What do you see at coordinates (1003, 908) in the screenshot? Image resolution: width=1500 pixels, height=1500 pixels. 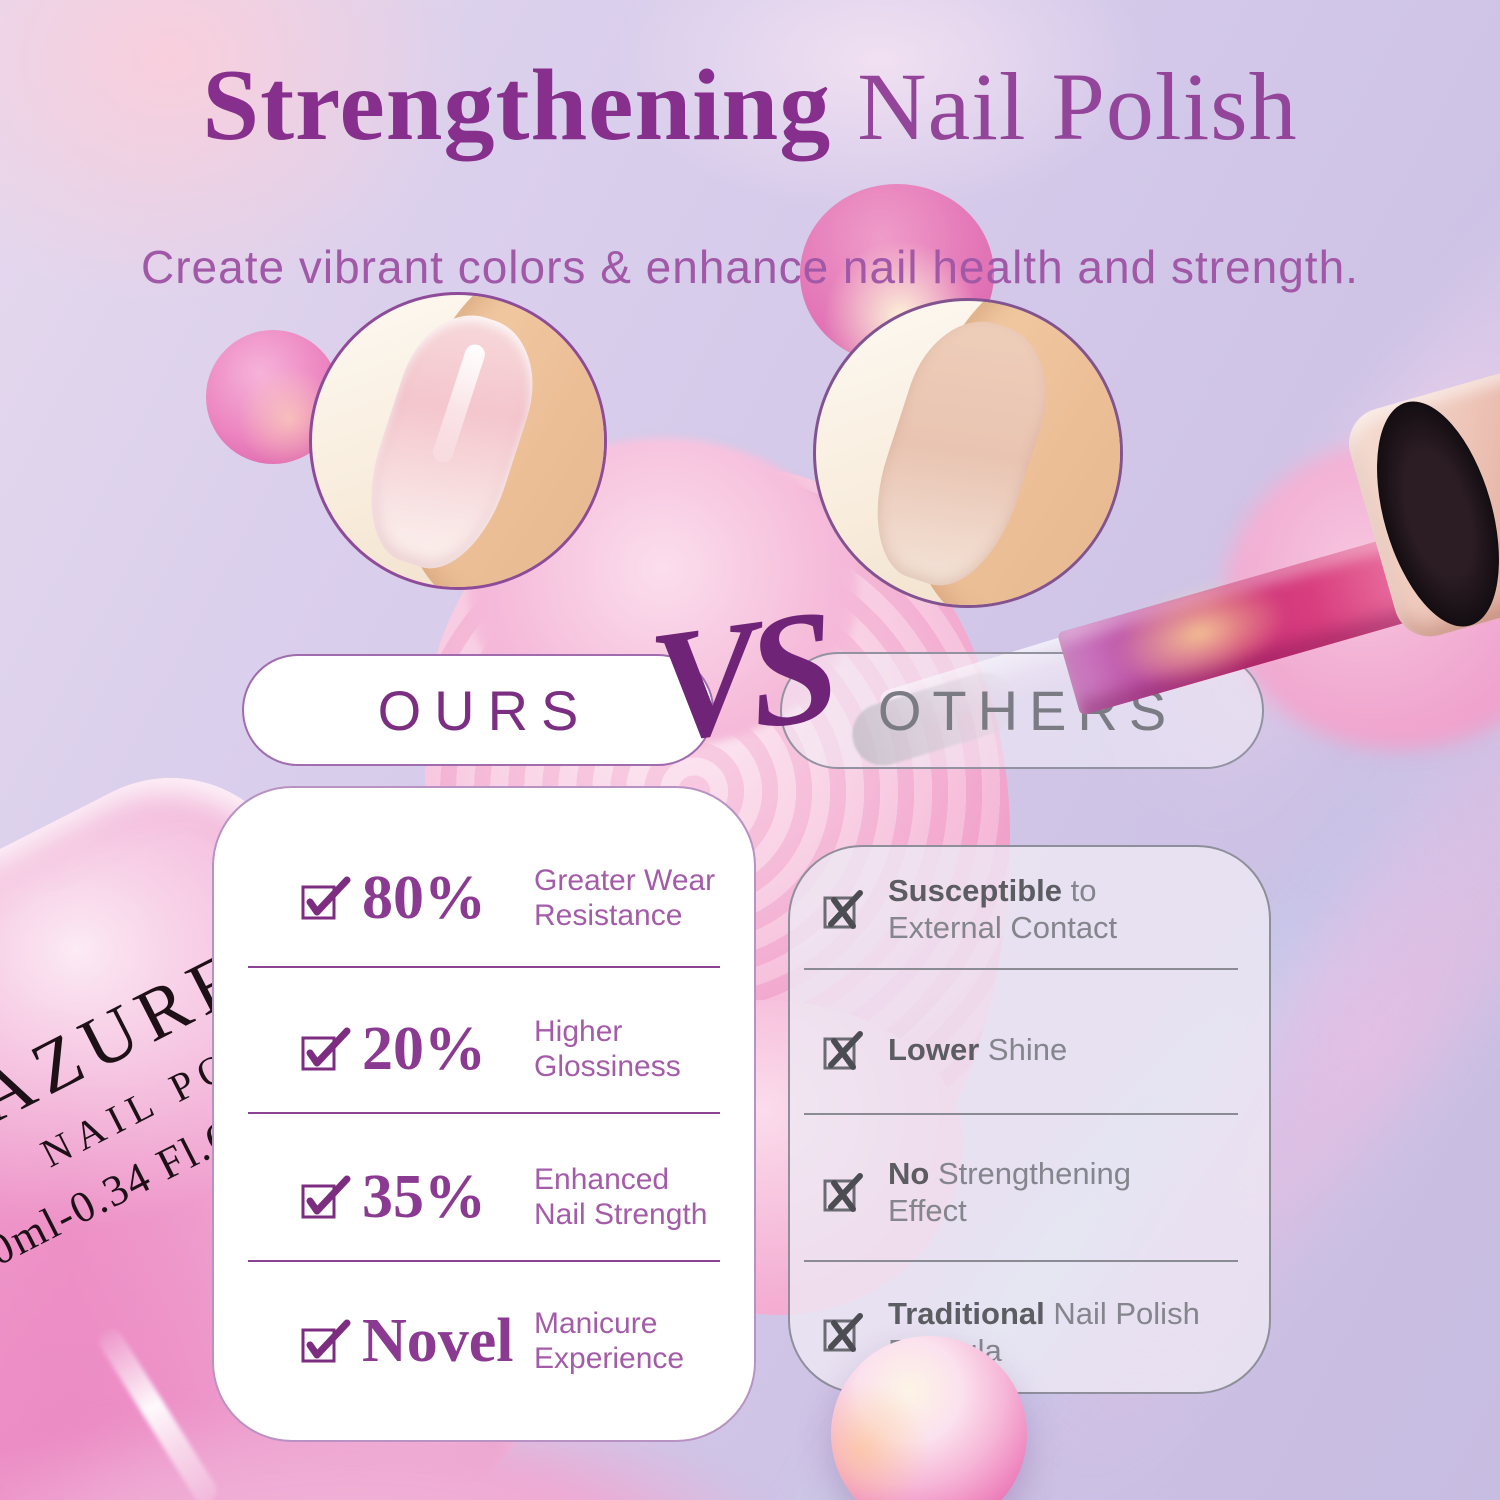 I see `drawback-text: Susceptible to External Contact` at bounding box center [1003, 908].